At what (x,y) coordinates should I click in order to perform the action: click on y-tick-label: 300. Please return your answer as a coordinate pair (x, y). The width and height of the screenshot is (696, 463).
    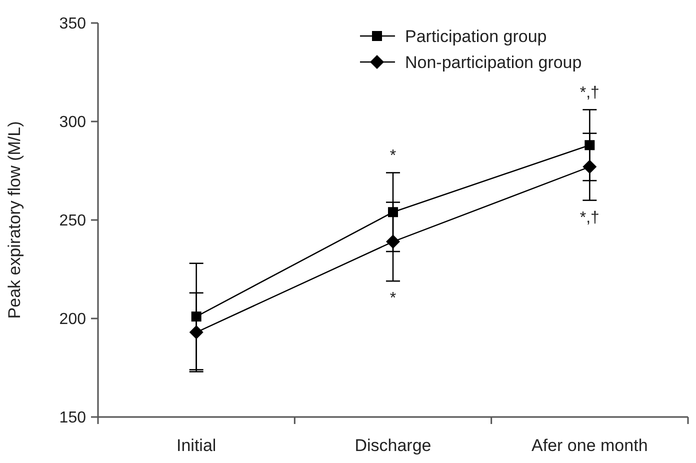
    Looking at the image, I should click on (72, 123).